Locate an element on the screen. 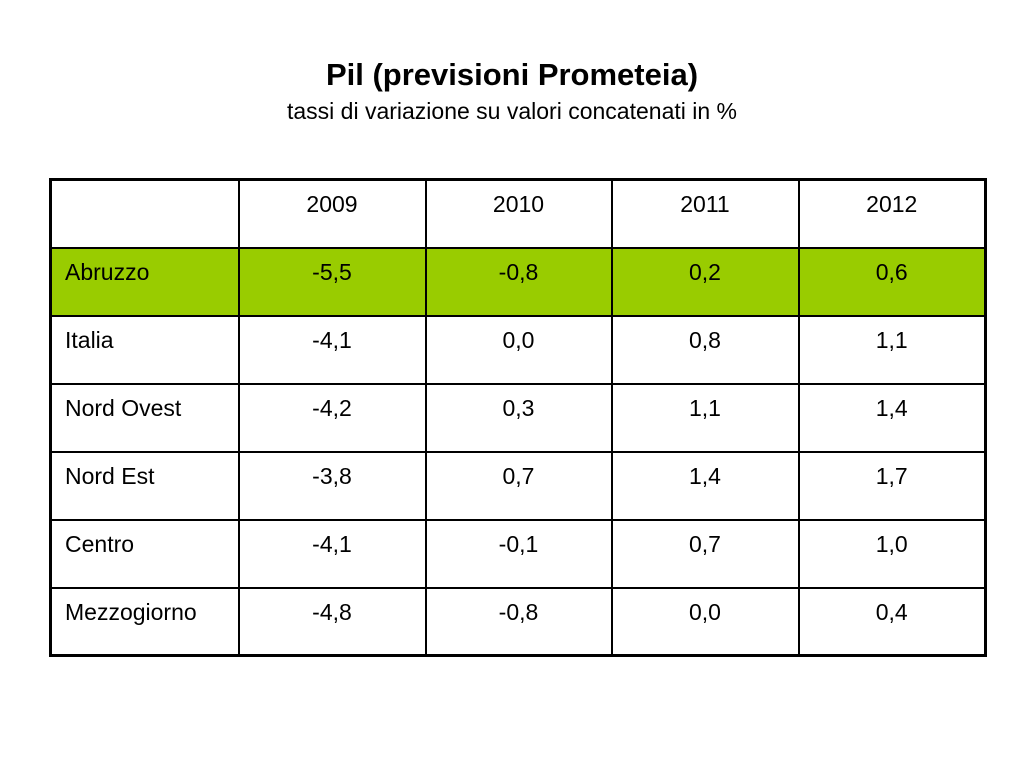  table-row-nord-est: Nord Est -3,8 0,7 1,4 1,7 is located at coordinates (518, 485).